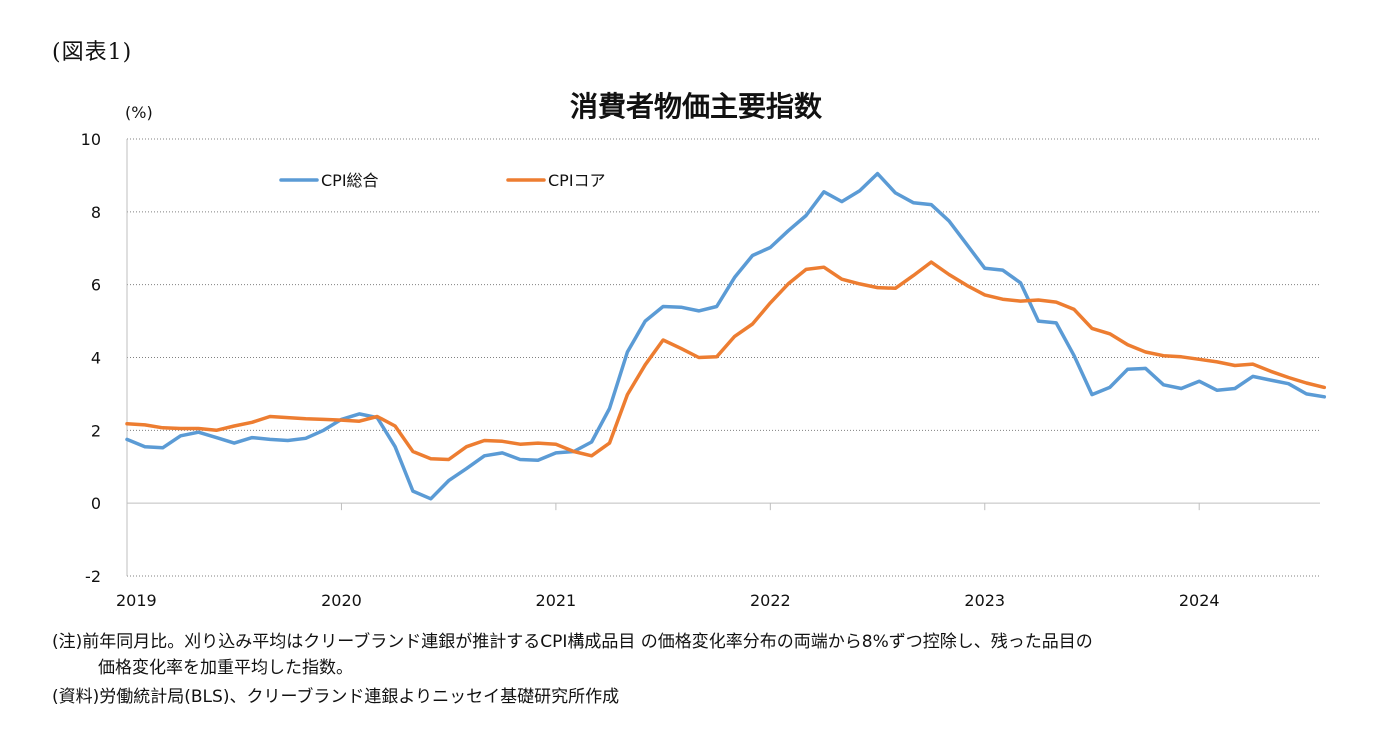 The height and width of the screenshot is (744, 1396). Describe the element at coordinates (139, 112) in the screenshot. I see `y-axis-unit-label: (%)` at that location.